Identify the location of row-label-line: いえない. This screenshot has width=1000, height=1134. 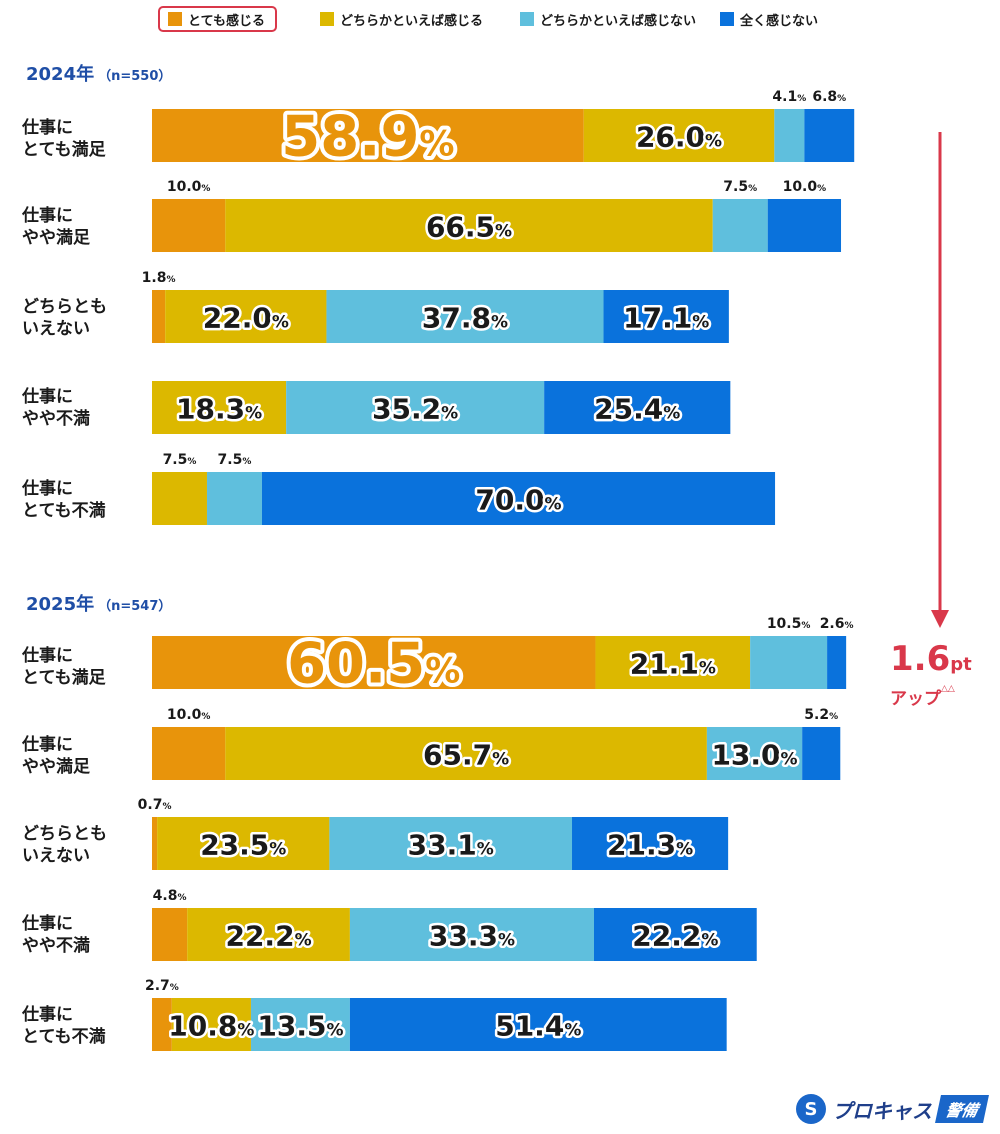
(56, 856).